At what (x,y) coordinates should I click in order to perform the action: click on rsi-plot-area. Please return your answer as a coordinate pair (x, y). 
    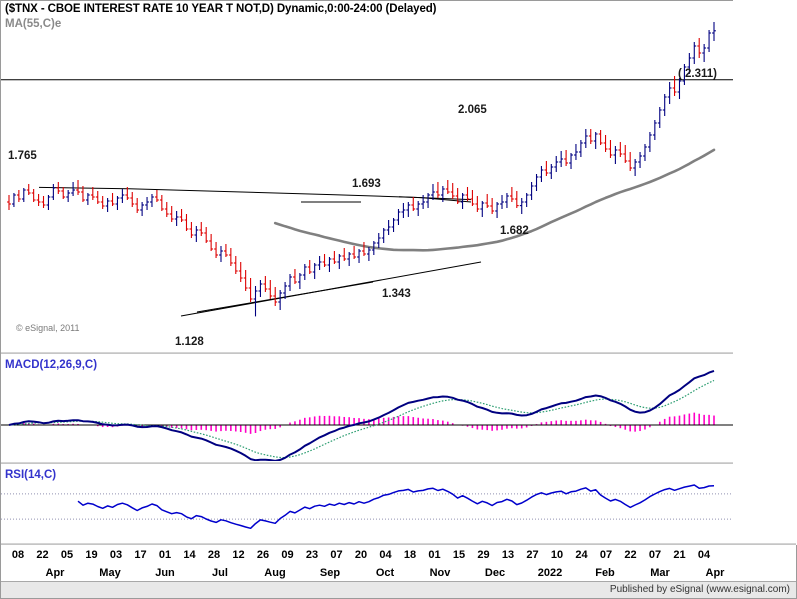
    Looking at the image, I should click on (367, 505).